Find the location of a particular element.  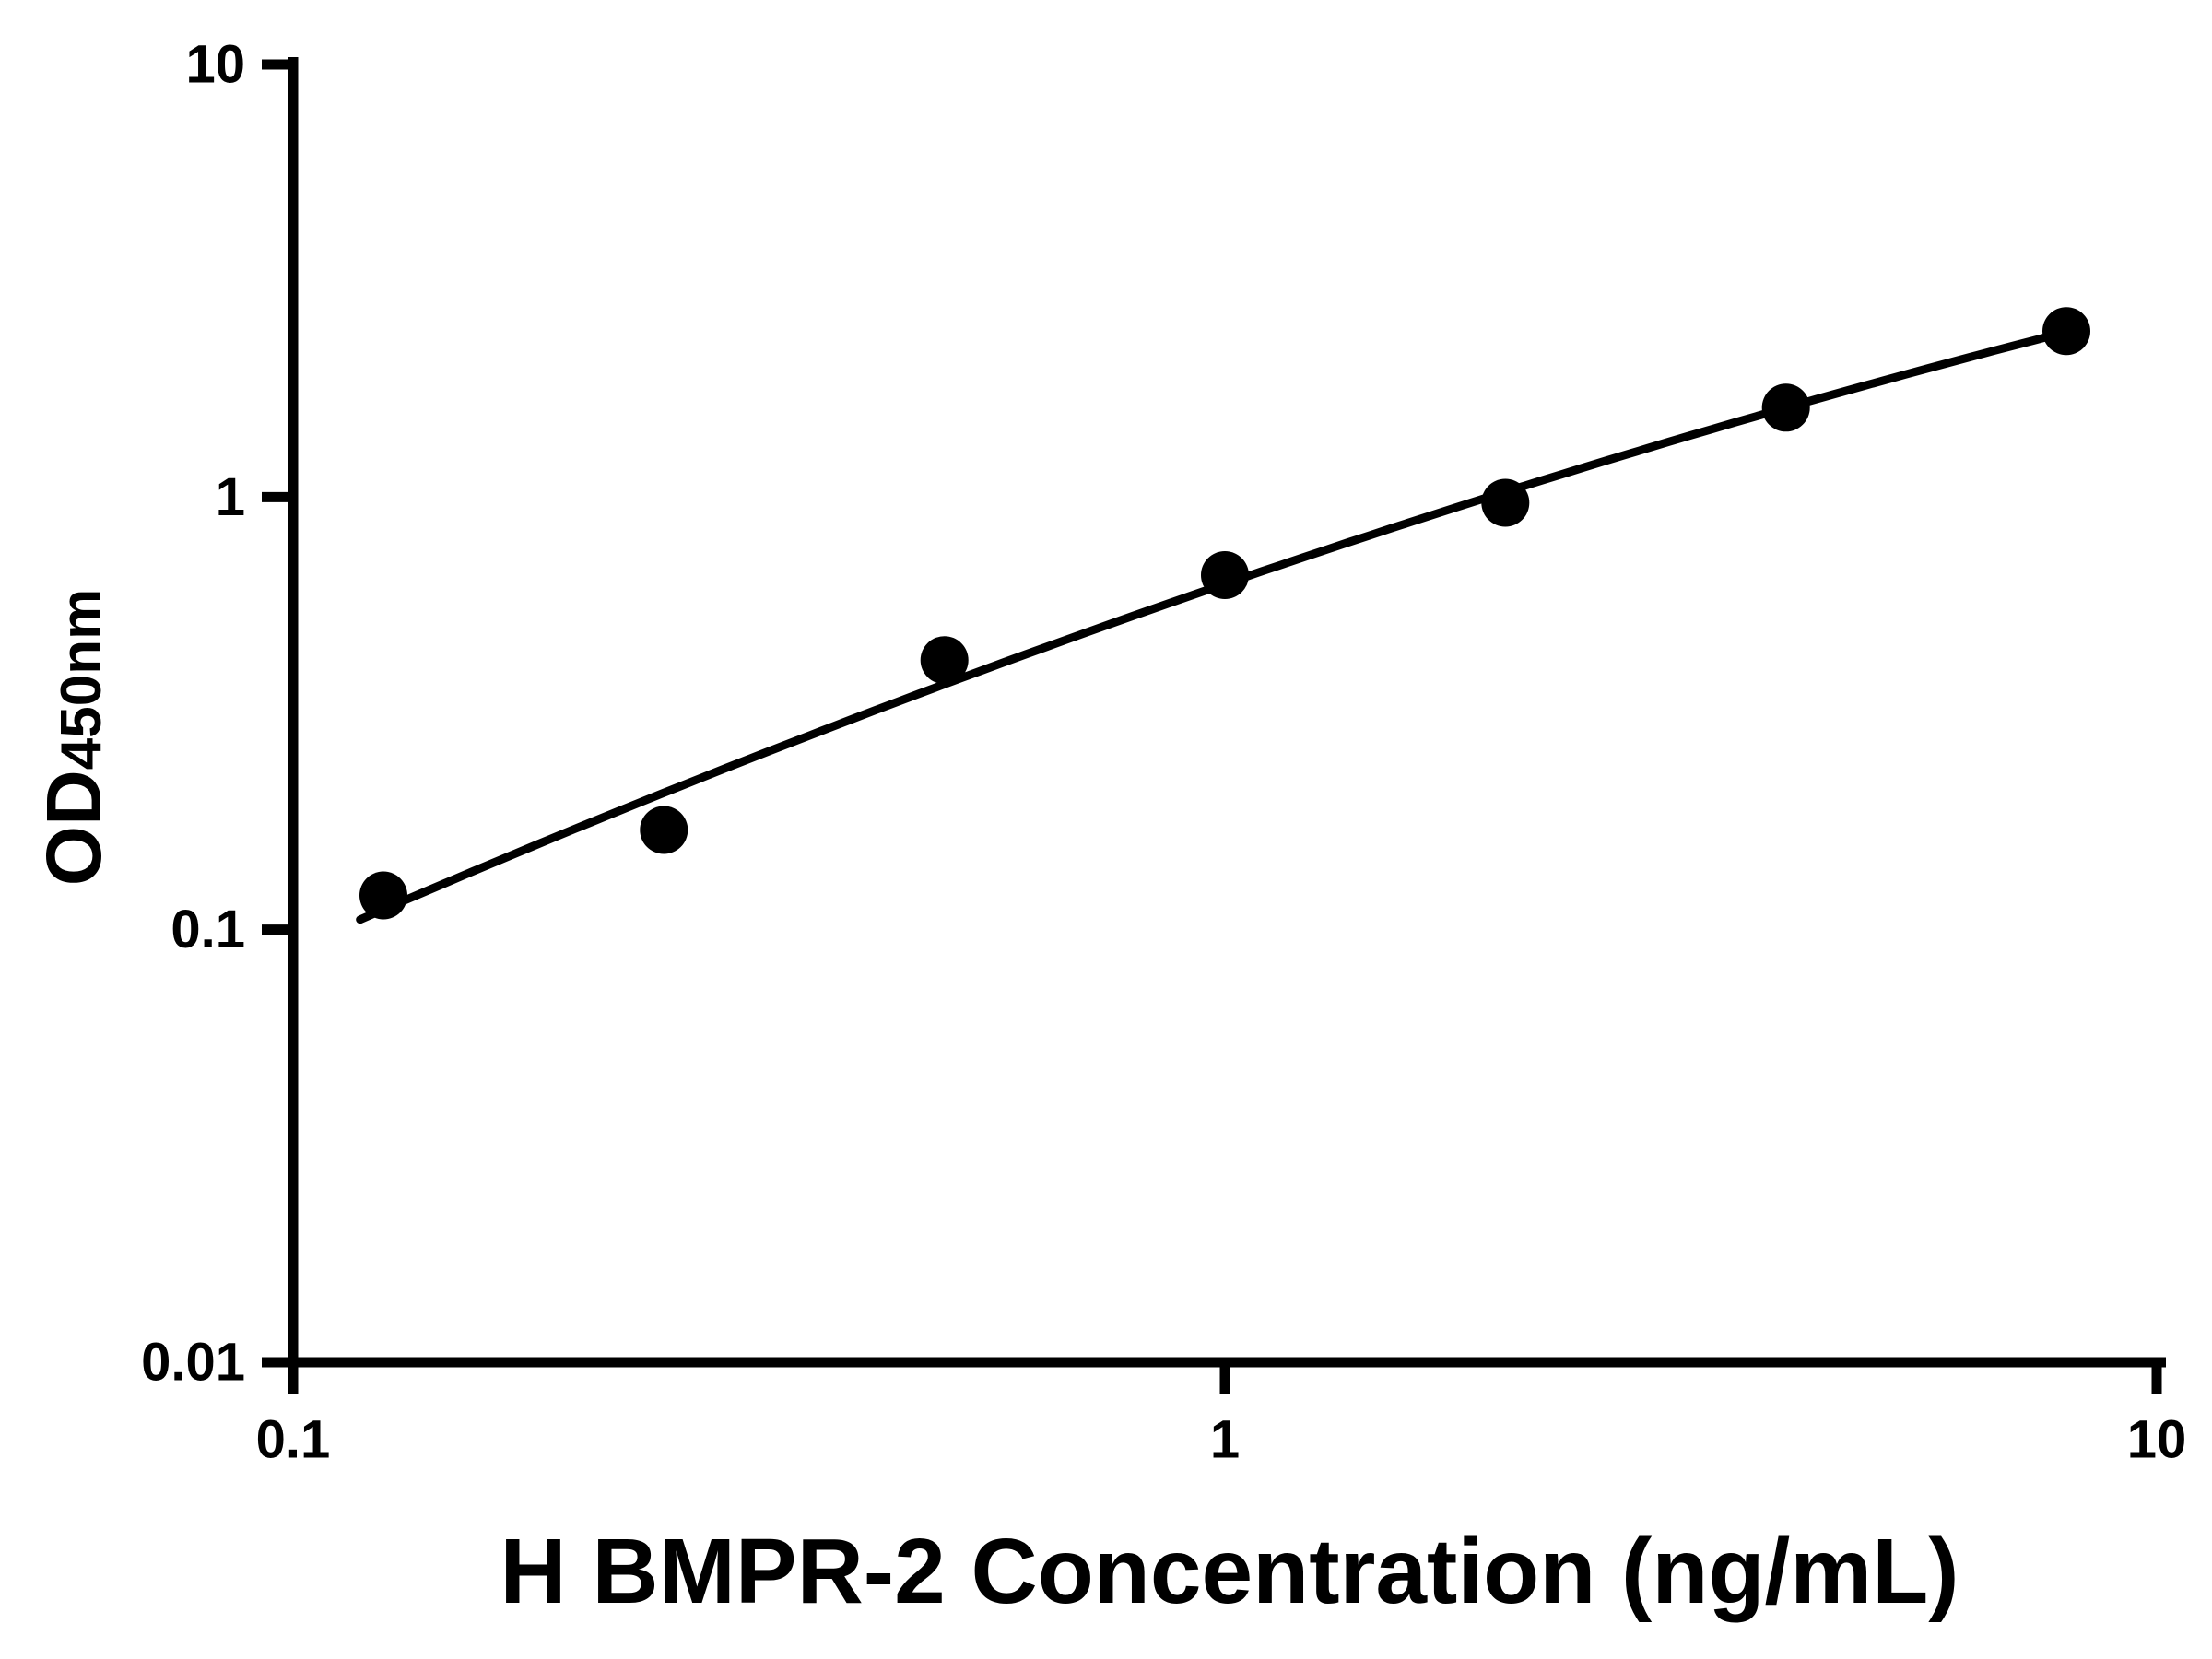

x-tick-label: 0.1 is located at coordinates (293, 1440).